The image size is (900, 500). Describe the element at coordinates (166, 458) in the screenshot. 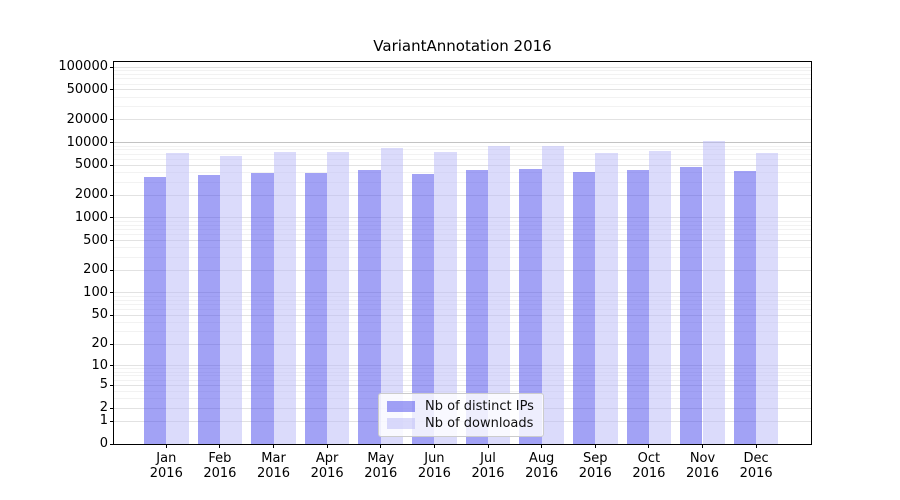

I see `x-tick-label-line: Jan` at that location.